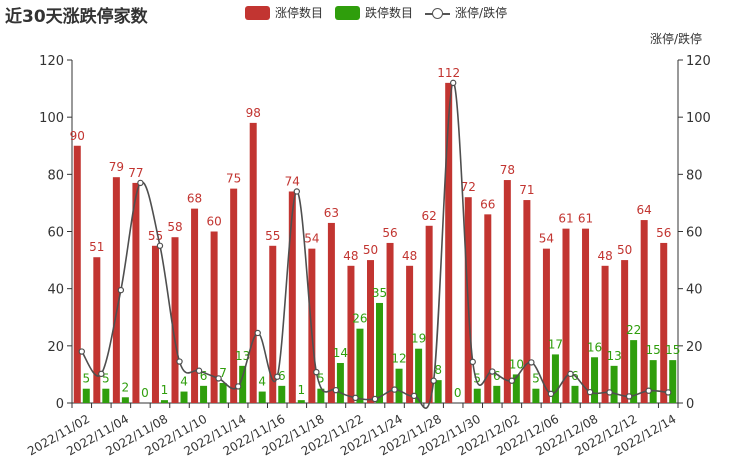 This screenshot has height=463, width=750. What do you see at coordinates (284, 12) in the screenshot?
I see `legend-item-up: 涨停数目` at bounding box center [284, 12].